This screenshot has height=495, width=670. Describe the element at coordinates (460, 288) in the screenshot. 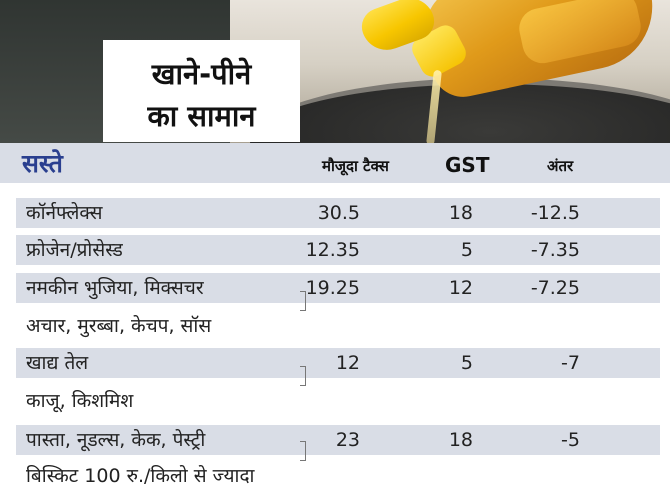

I see `gst-value: 12` at that location.